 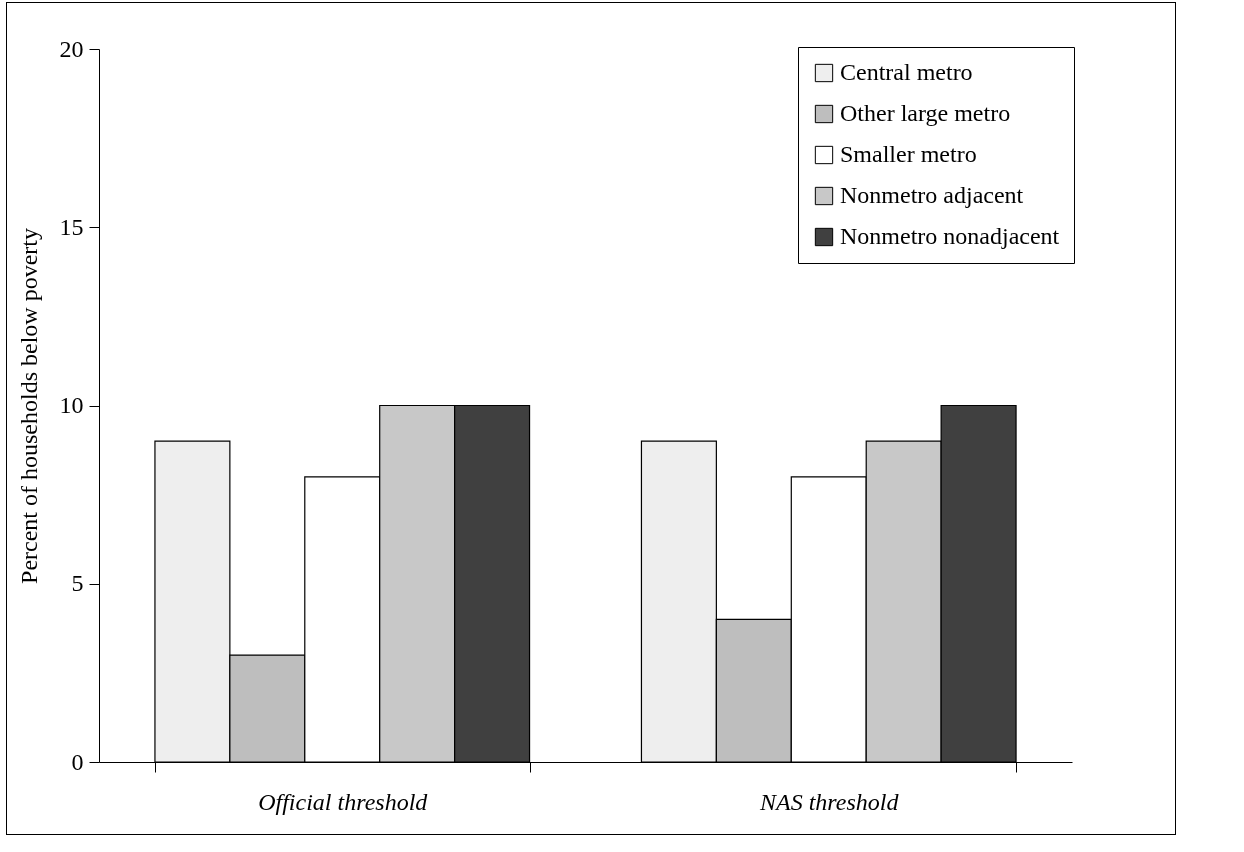 I want to click on y-tick-label: 20, so click(x=71, y=48).